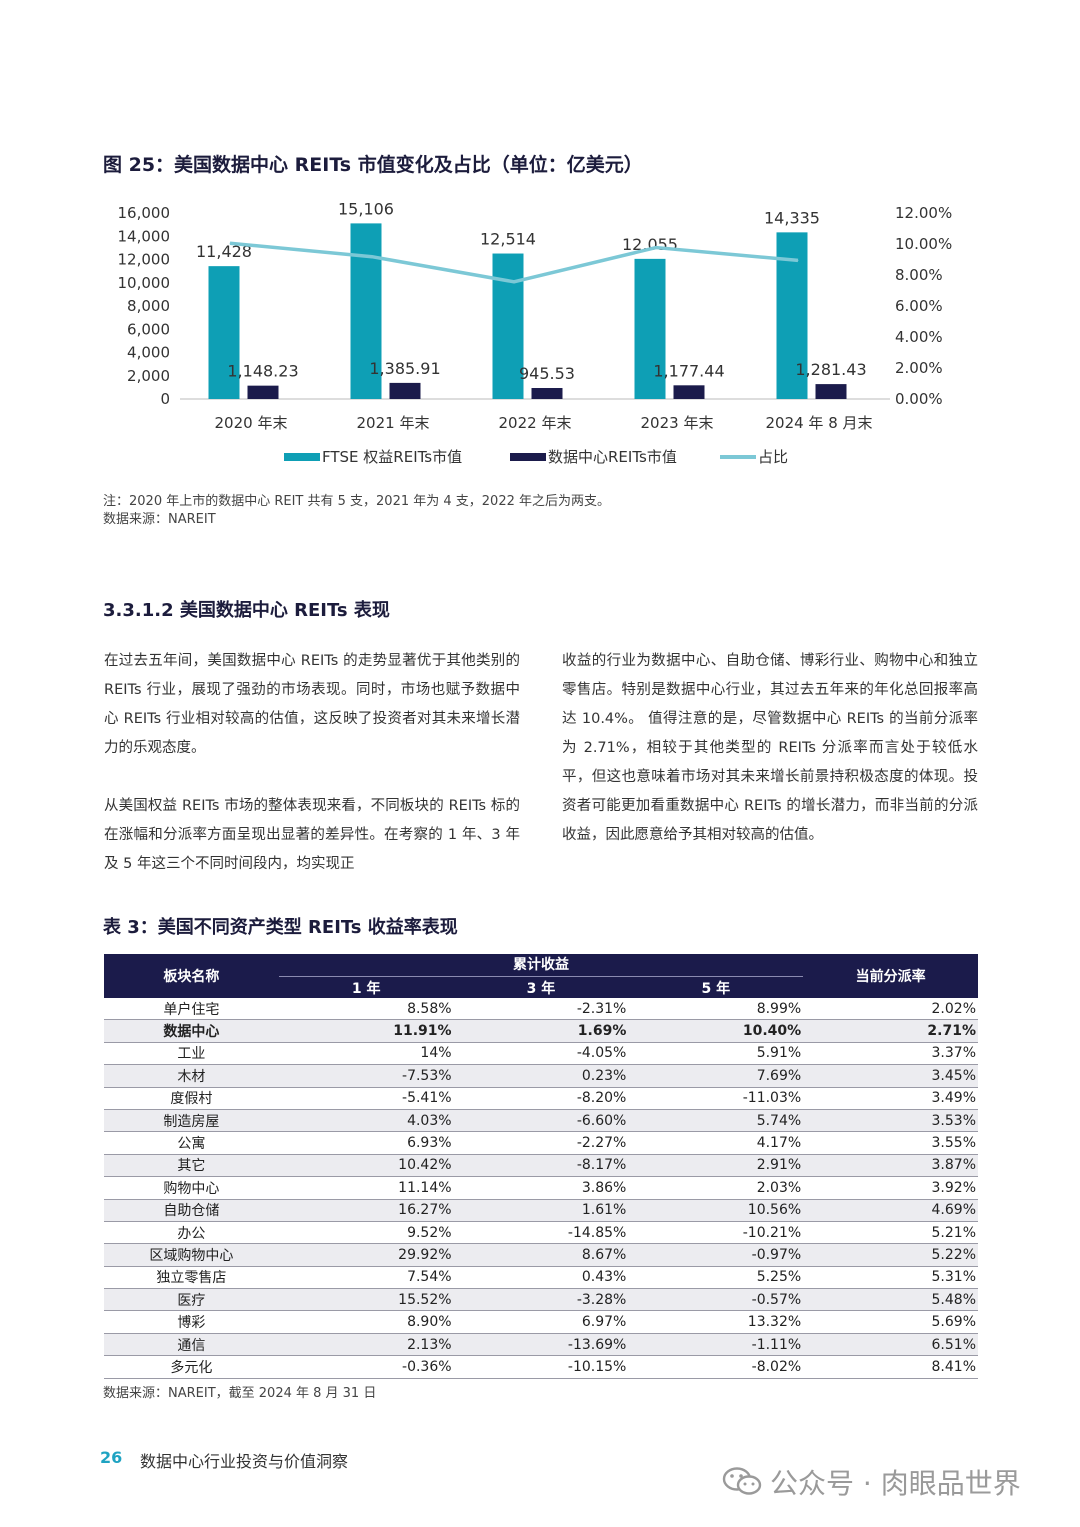  Describe the element at coordinates (191, 1076) in the screenshot. I see `row-name: 木材` at that location.